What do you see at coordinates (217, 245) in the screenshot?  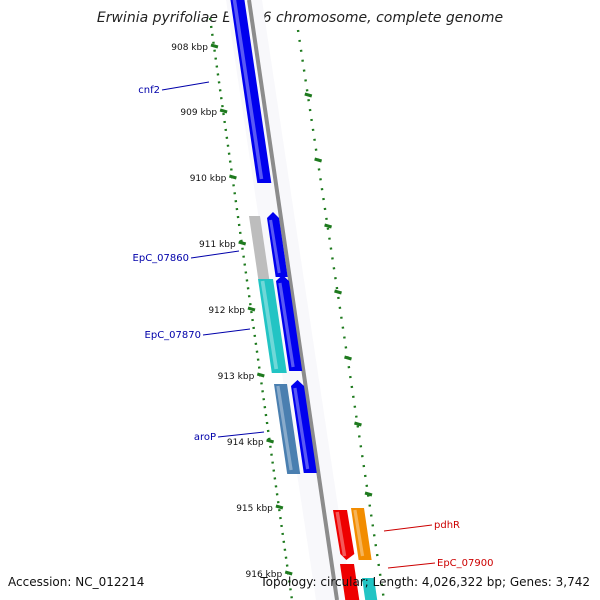 I see `tick-label: 911 kbp` at bounding box center [217, 245].